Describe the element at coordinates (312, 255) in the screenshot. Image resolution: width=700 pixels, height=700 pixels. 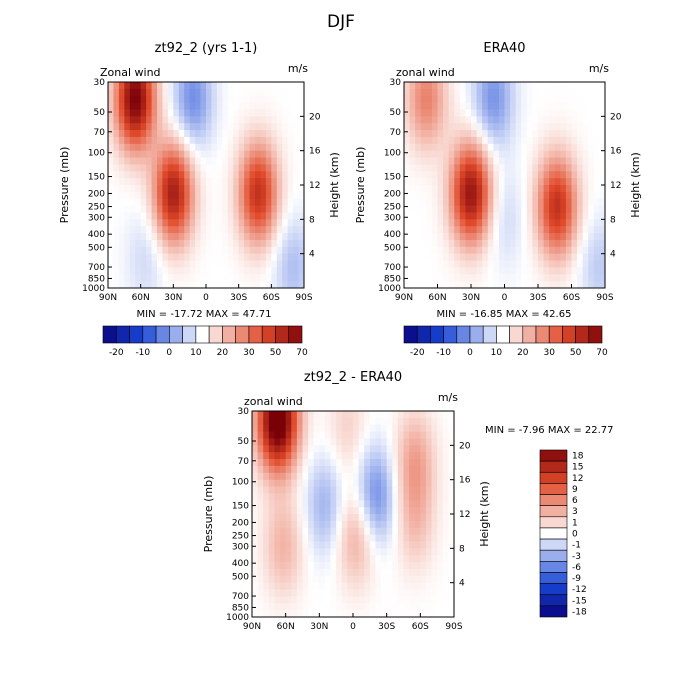
I see `height-tick-label: 4` at that location.